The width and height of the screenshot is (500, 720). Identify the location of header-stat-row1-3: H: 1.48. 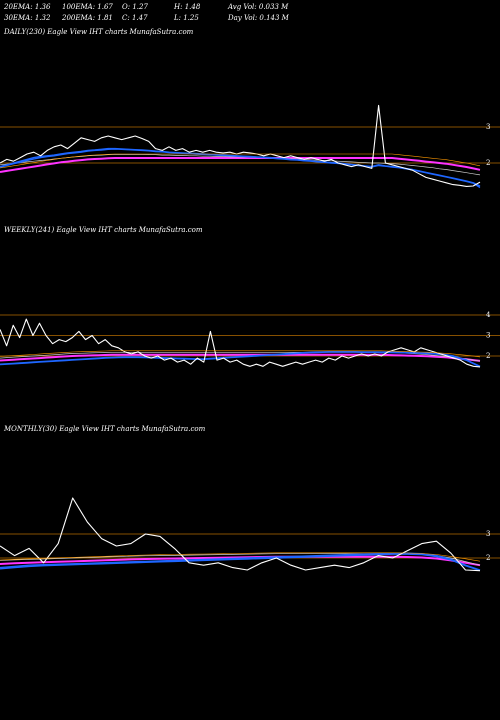
(187, 7).